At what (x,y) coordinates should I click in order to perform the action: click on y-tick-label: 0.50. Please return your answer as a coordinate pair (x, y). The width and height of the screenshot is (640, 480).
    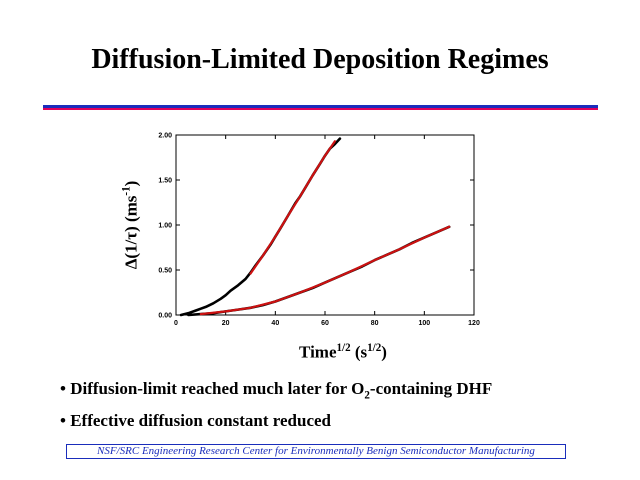
    Looking at the image, I should click on (165, 271).